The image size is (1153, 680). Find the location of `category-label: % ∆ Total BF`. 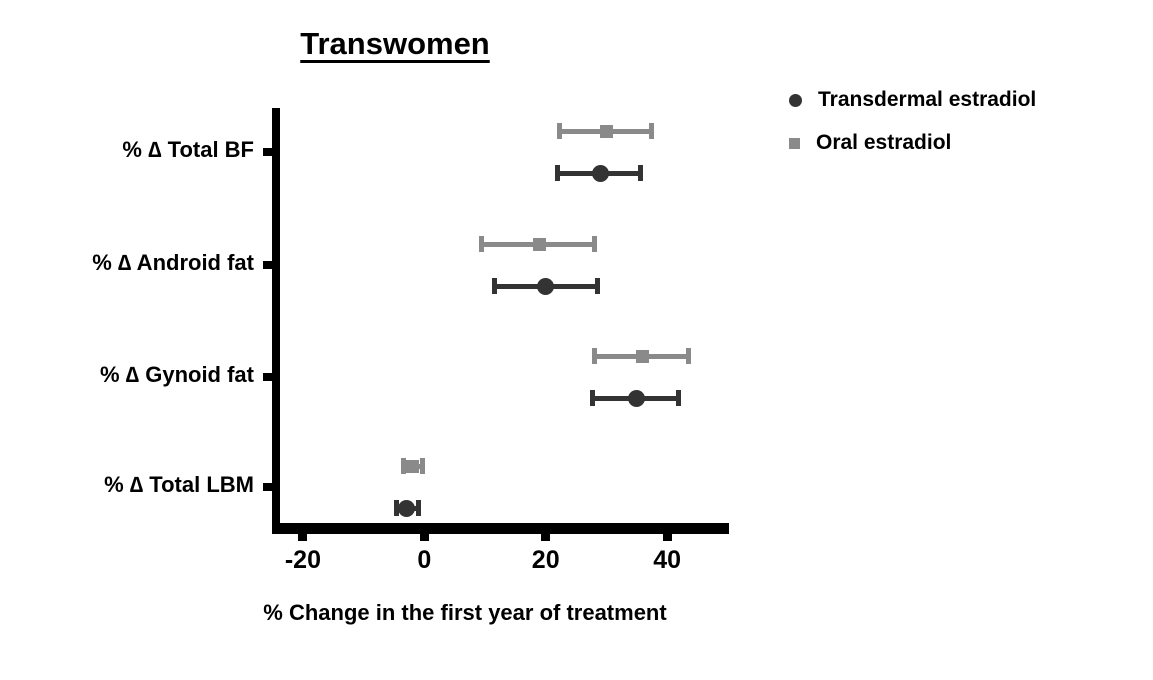

category-label: % ∆ Total BF is located at coordinates (188, 149).